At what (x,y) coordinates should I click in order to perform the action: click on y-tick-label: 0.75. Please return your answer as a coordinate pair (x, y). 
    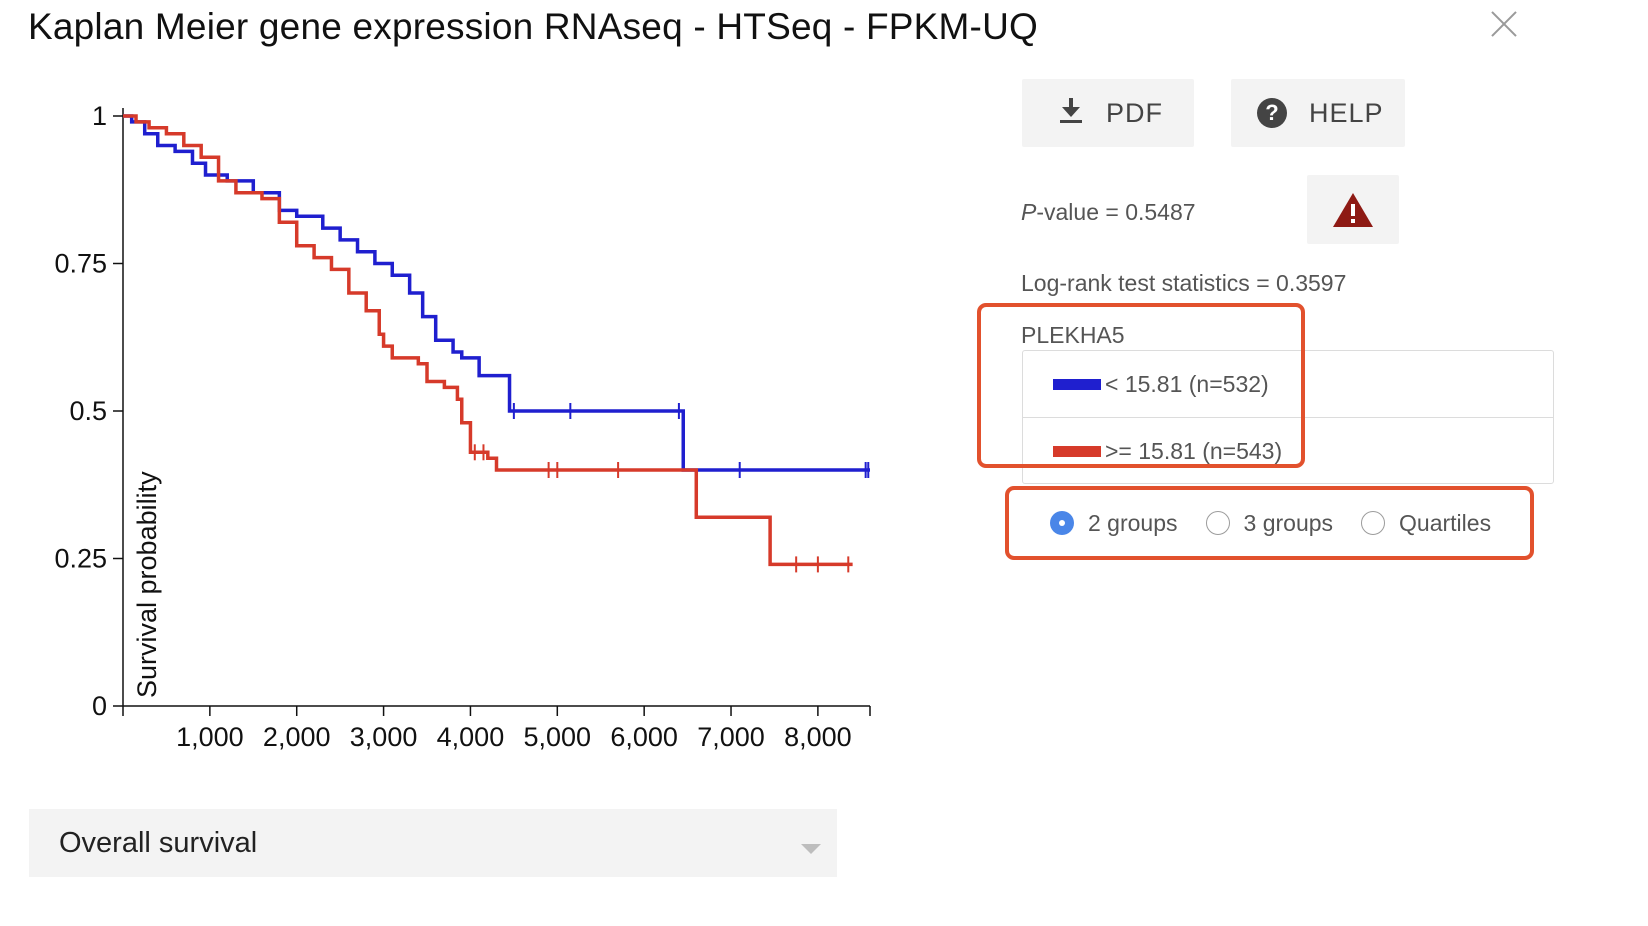
    Looking at the image, I should click on (80, 264).